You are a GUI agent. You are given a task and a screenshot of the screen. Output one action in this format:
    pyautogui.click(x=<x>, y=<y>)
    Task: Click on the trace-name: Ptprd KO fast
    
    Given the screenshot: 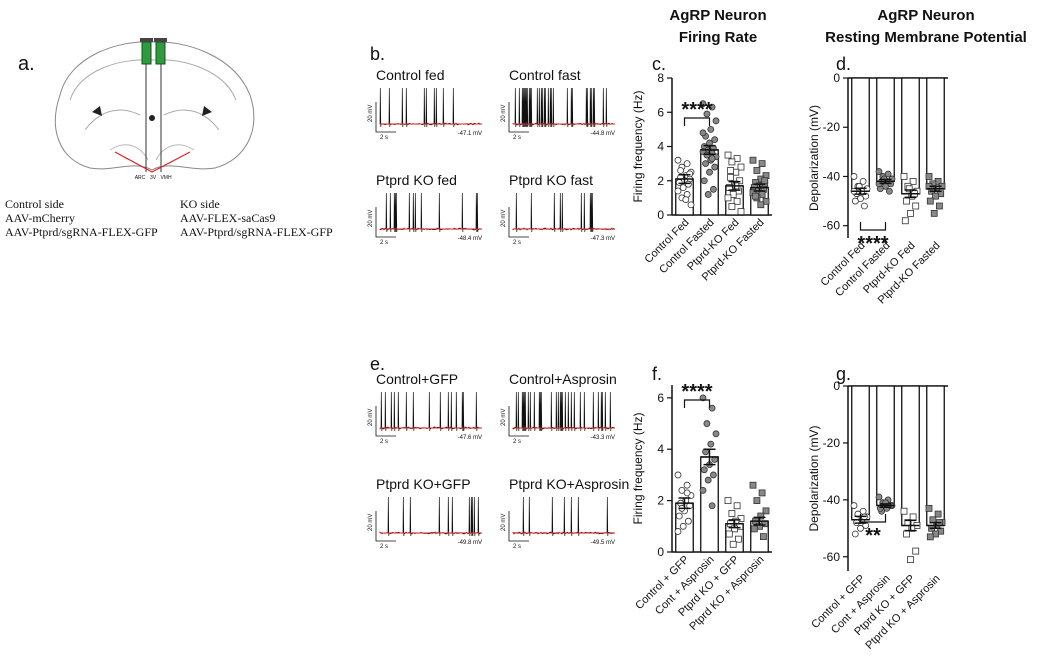 What is the action you would take?
    pyautogui.click(x=551, y=180)
    